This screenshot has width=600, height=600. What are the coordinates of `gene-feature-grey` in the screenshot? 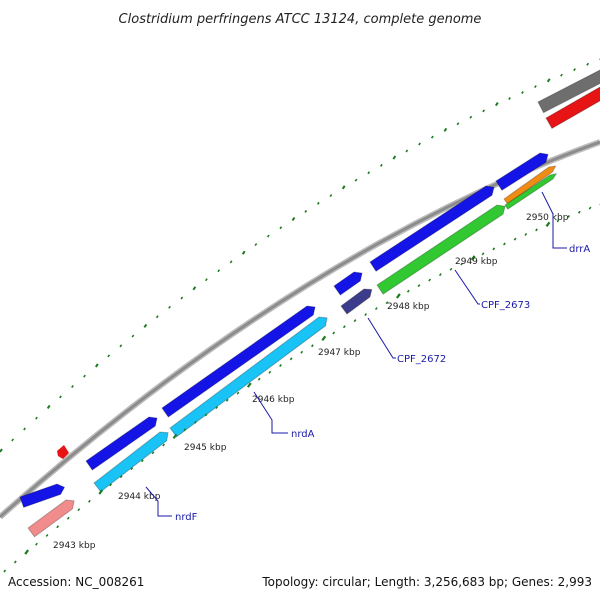 It's located at (568, 91).